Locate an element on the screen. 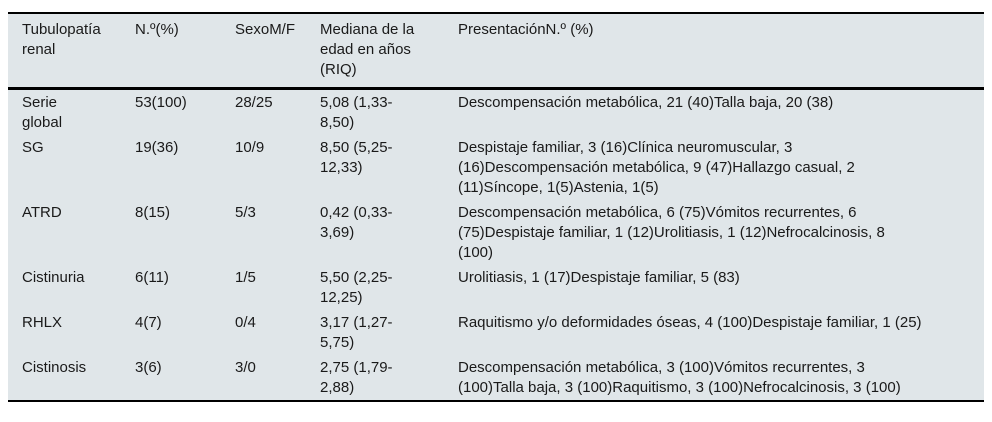 The width and height of the screenshot is (992, 422). cell-sex-mf: 3/0 is located at coordinates (245, 367).